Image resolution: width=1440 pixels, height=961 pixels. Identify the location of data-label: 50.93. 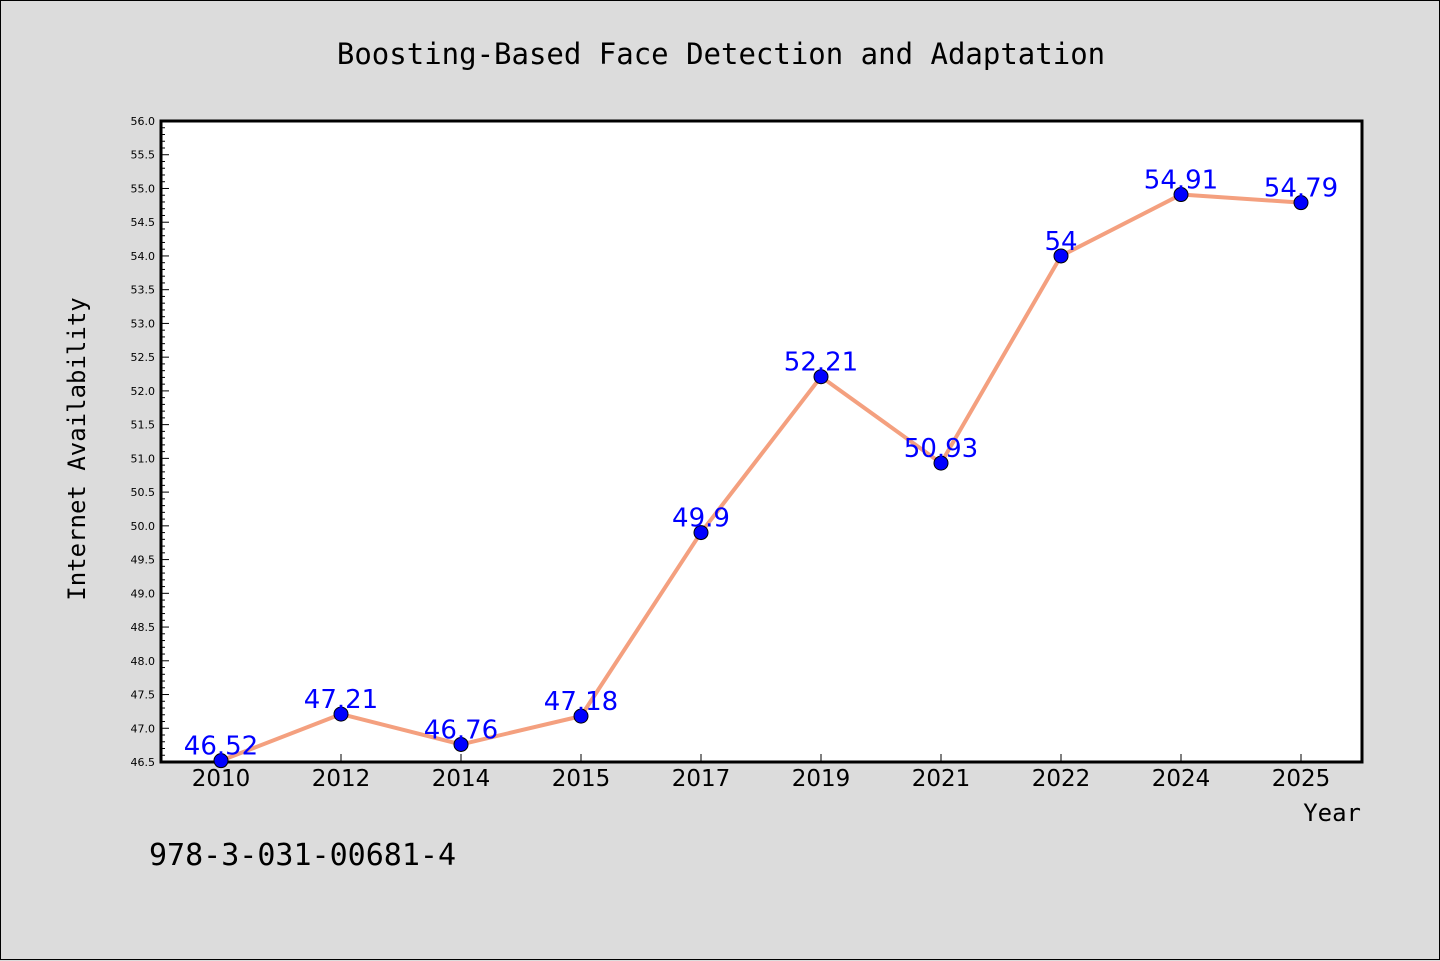
(941, 449).